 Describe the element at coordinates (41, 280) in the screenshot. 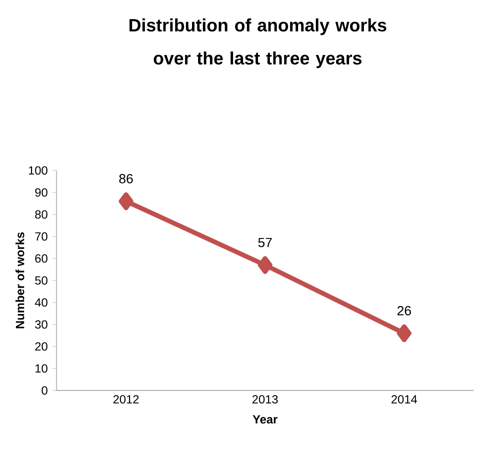

I see `y-tick-label: 50` at that location.